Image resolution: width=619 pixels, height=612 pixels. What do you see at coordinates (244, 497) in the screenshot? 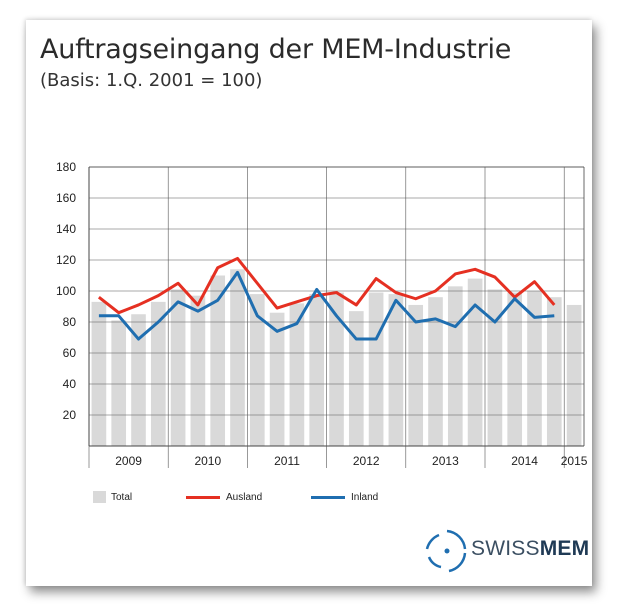
I see `legend-label-ausland: Ausland` at bounding box center [244, 497].